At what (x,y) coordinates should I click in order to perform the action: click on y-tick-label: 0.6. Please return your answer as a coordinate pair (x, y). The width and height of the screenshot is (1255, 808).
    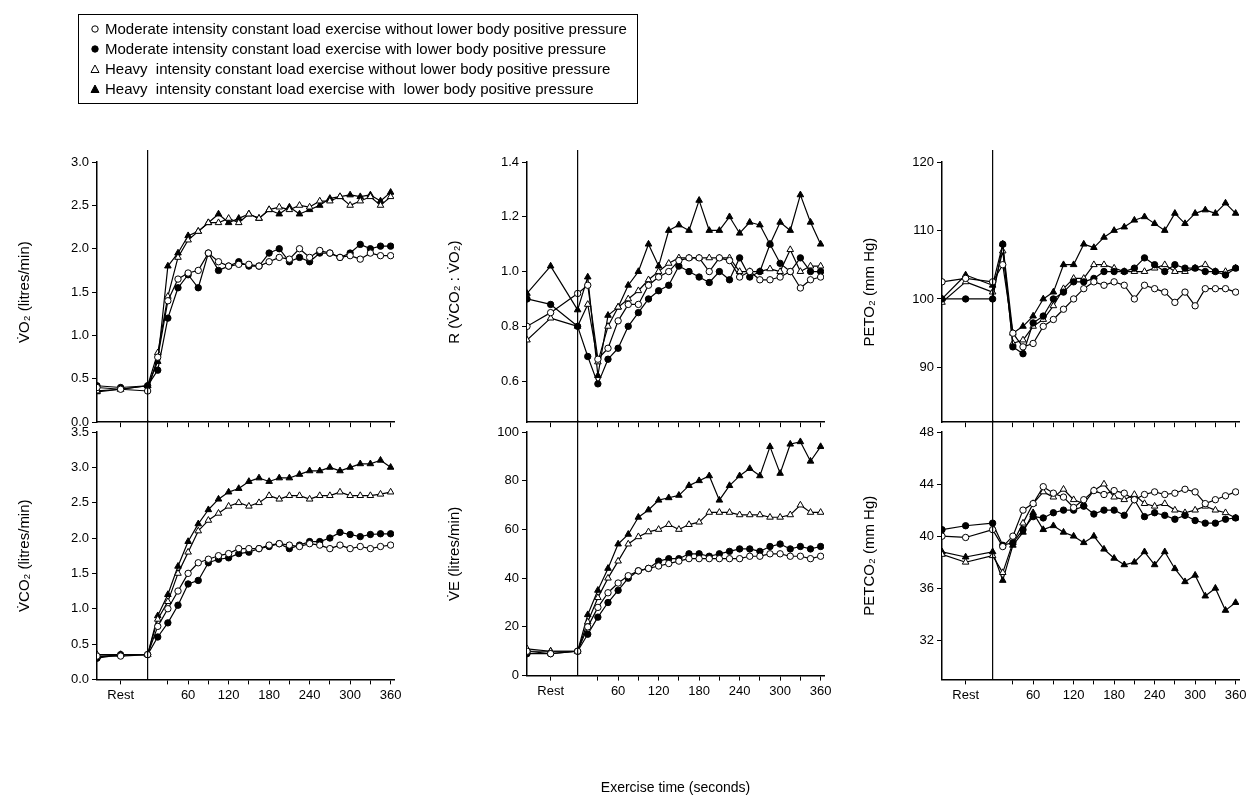
    Looking at the image, I should click on (509, 380).